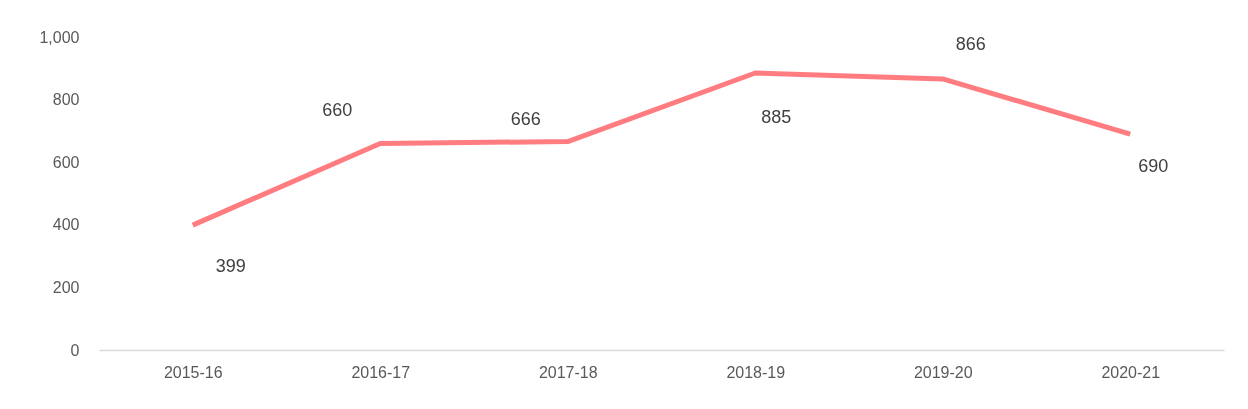  I want to click on y-tick-label: 400, so click(66, 225).